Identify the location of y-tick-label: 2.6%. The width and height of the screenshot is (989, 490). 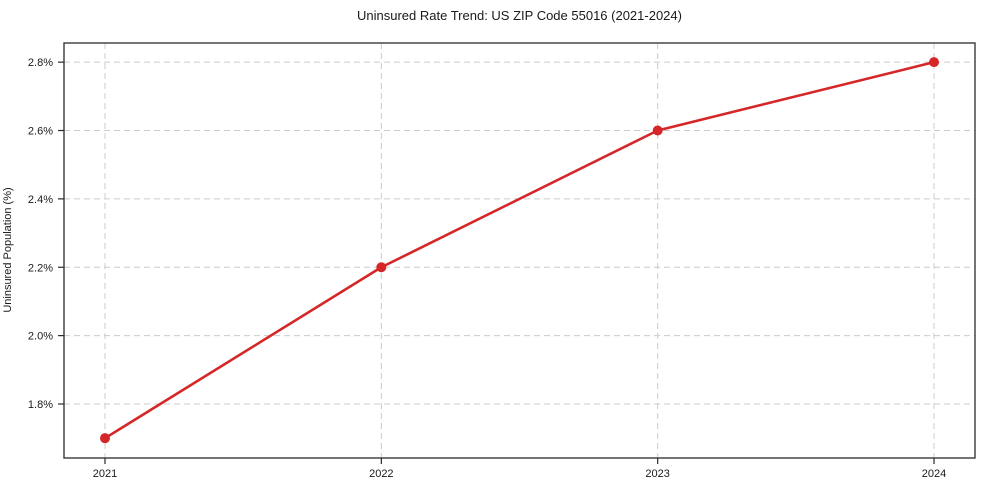
(40, 132).